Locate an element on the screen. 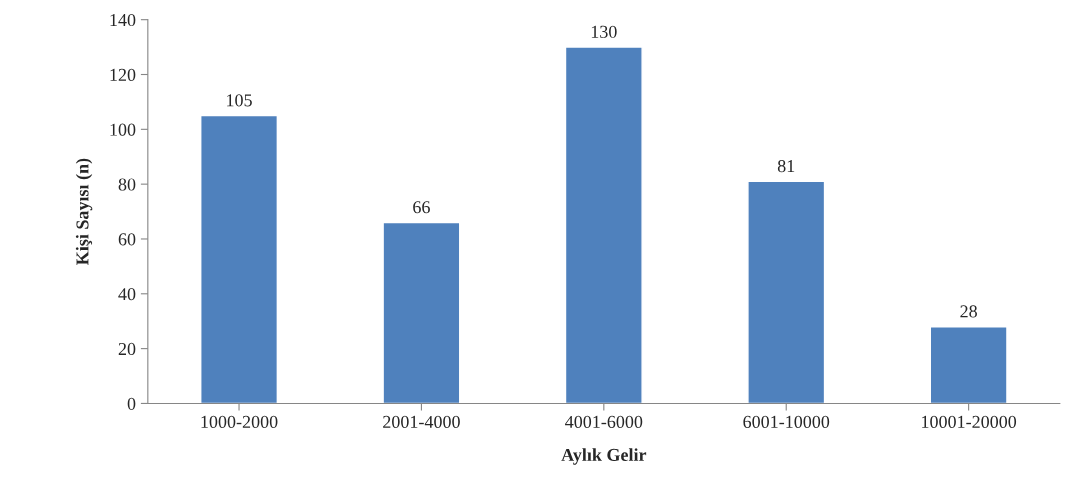 The width and height of the screenshot is (1087, 492). y-tick-label: 140 is located at coordinates (123, 20).